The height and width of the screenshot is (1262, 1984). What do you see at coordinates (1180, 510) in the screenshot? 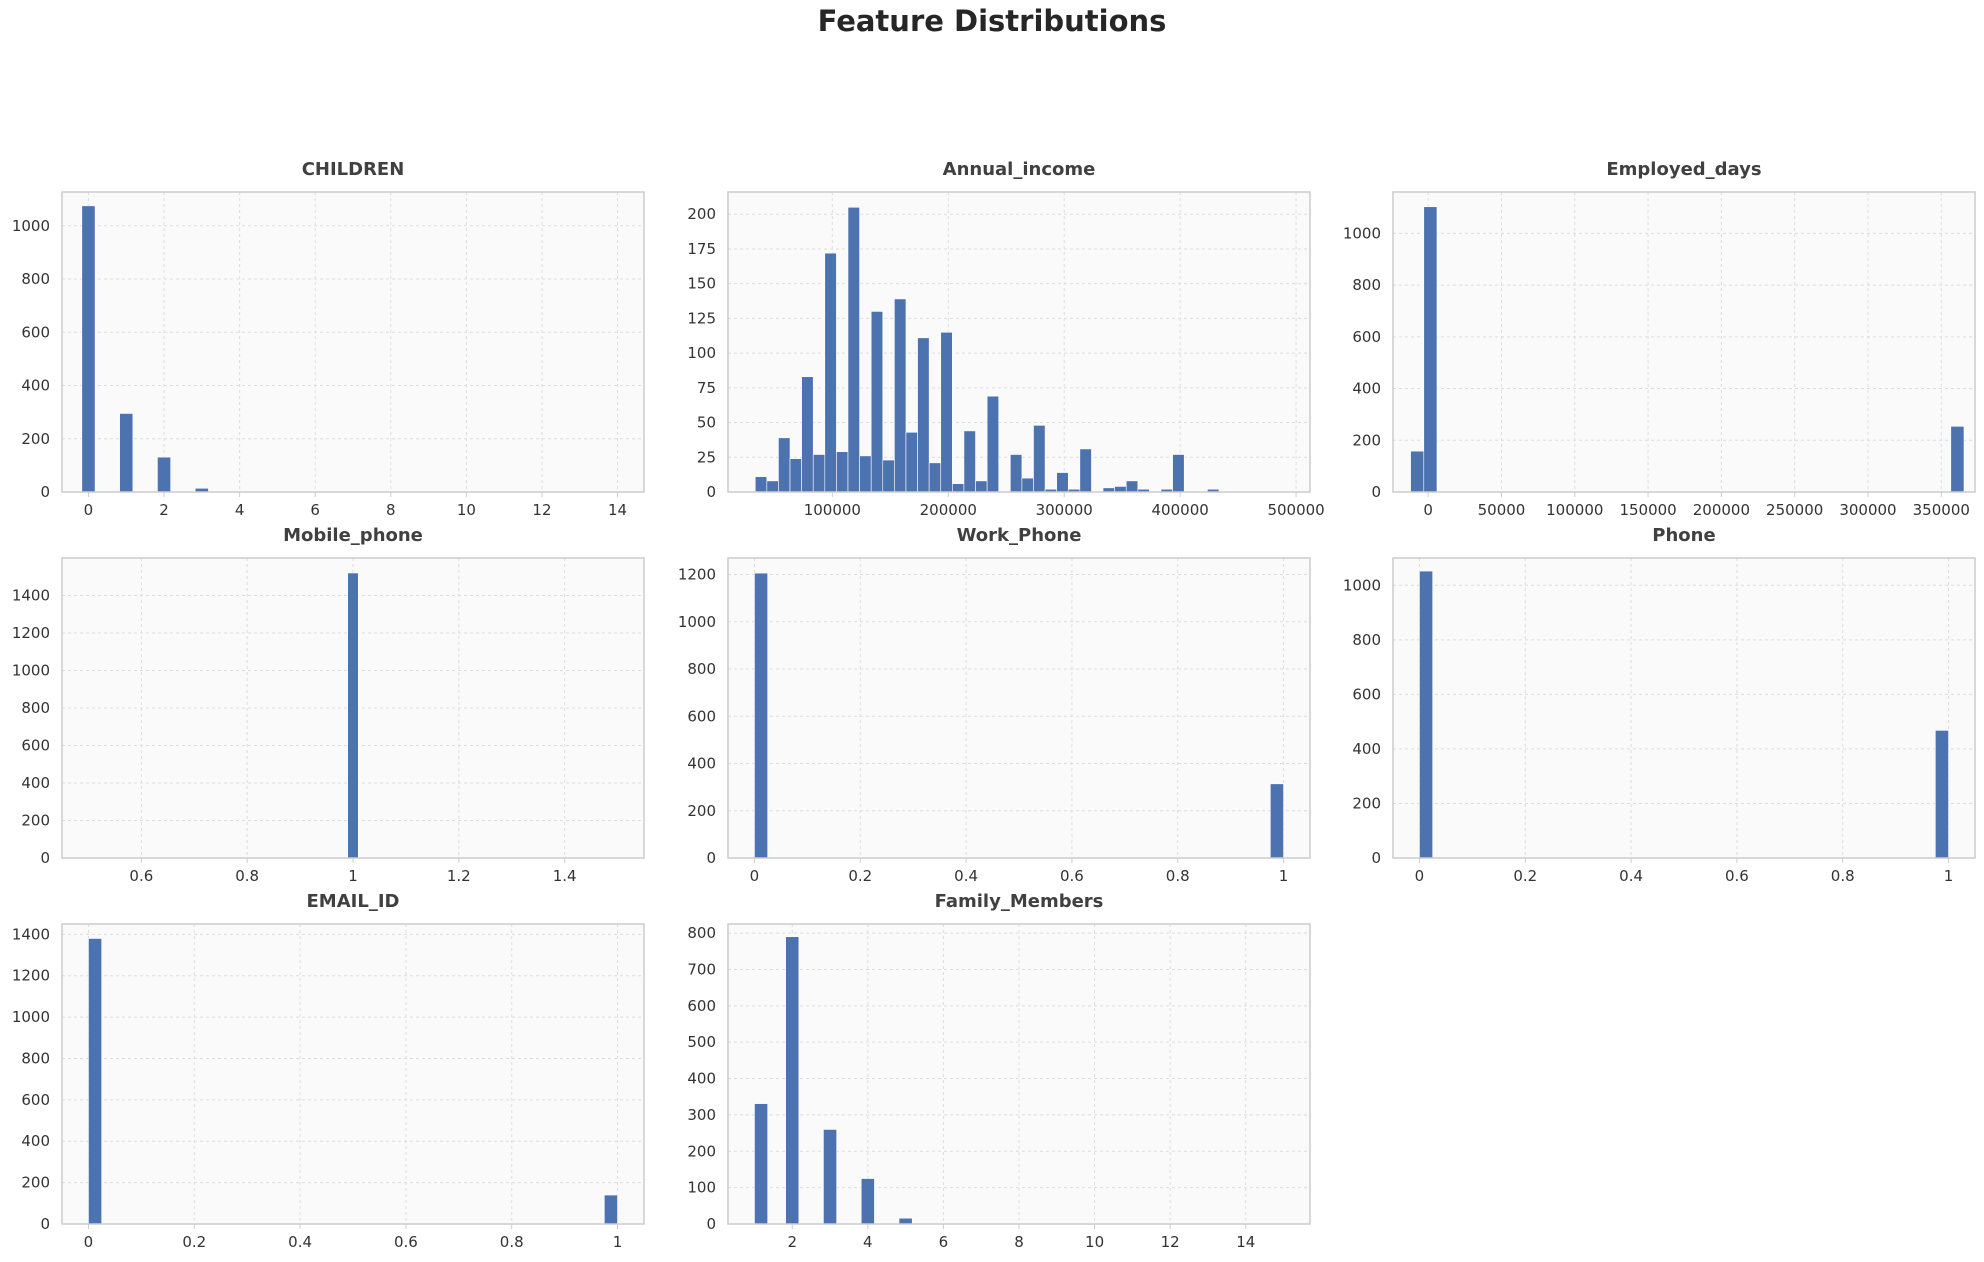
I see `x-tick-label: 400000` at bounding box center [1180, 510].